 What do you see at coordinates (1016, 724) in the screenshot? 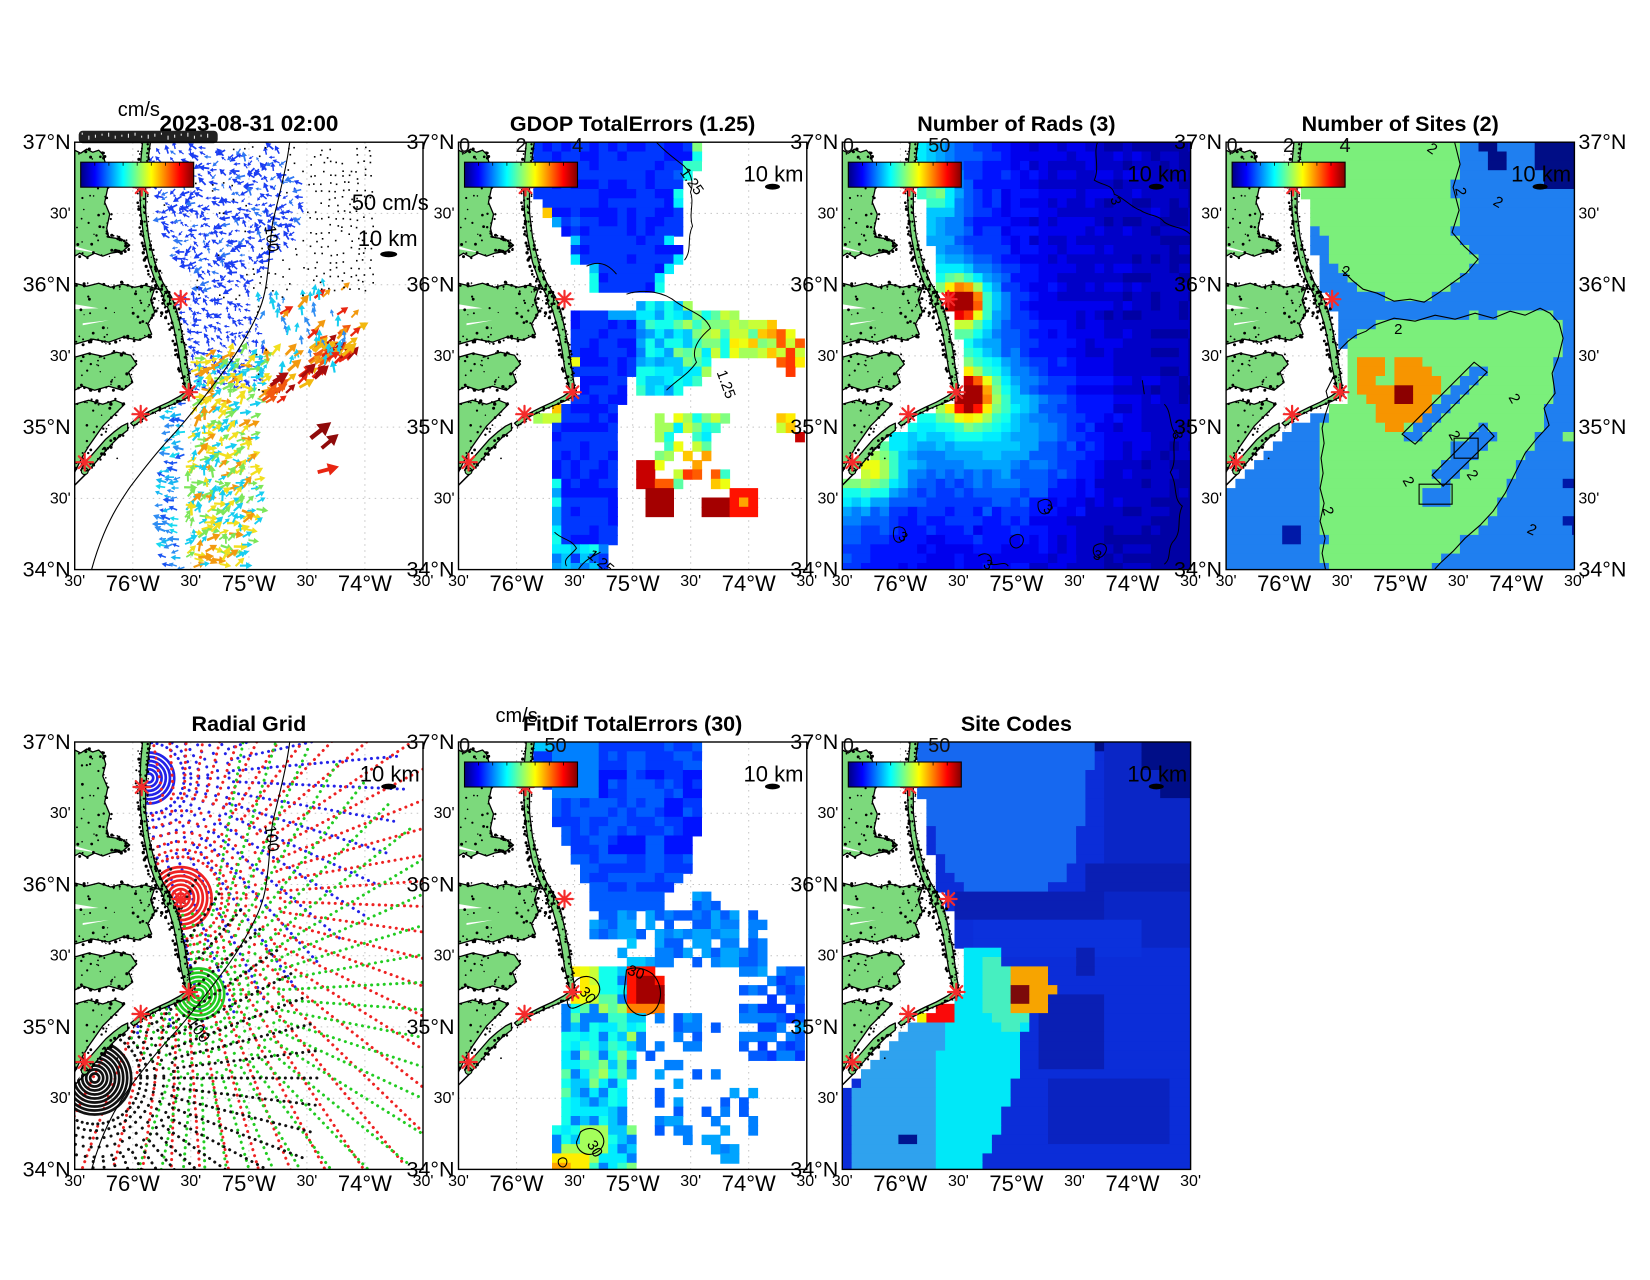
I see `svg-text: Site Codes` at bounding box center [1016, 724].